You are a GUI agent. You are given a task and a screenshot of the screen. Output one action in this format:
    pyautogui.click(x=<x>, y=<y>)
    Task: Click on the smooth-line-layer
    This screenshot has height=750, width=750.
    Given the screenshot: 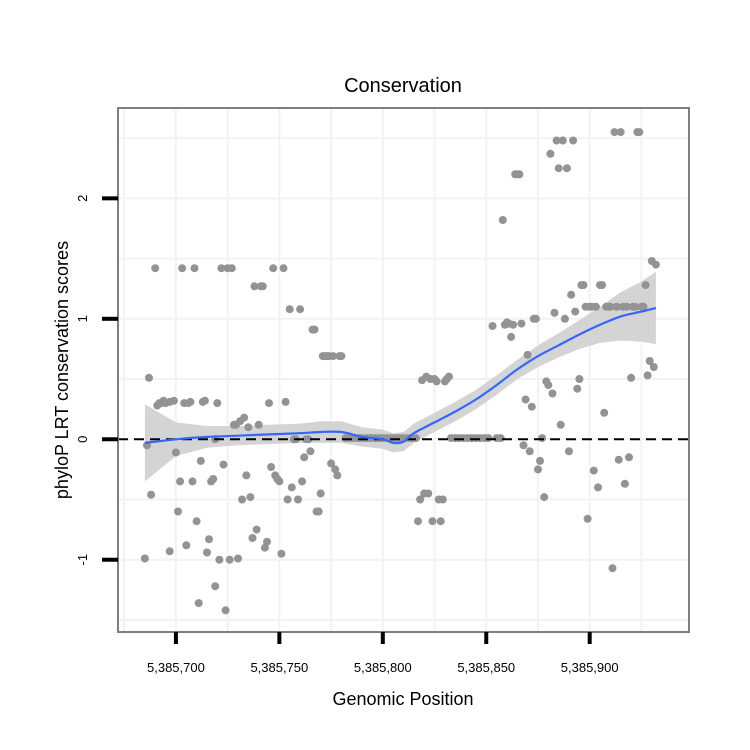 What is the action you would take?
    pyautogui.click(x=400, y=375)
    